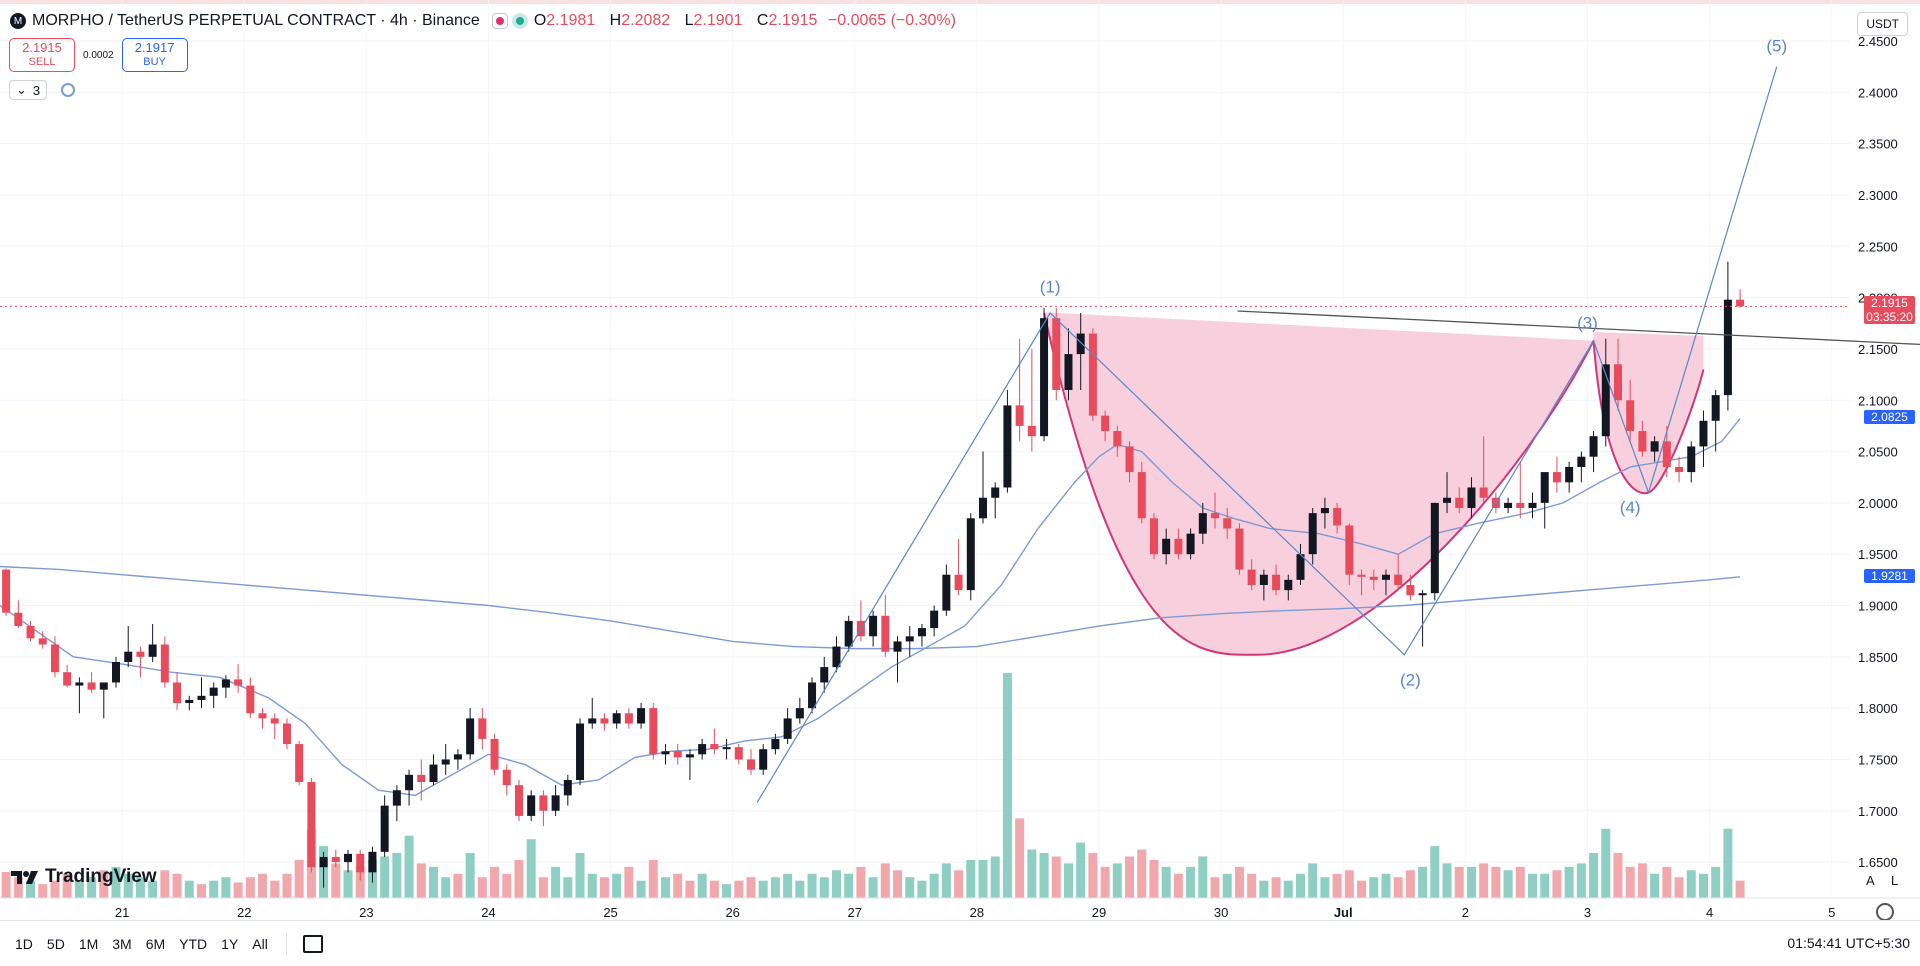 This screenshot has height=966, width=1920. I want to click on gear-icon, so click(1885, 912).